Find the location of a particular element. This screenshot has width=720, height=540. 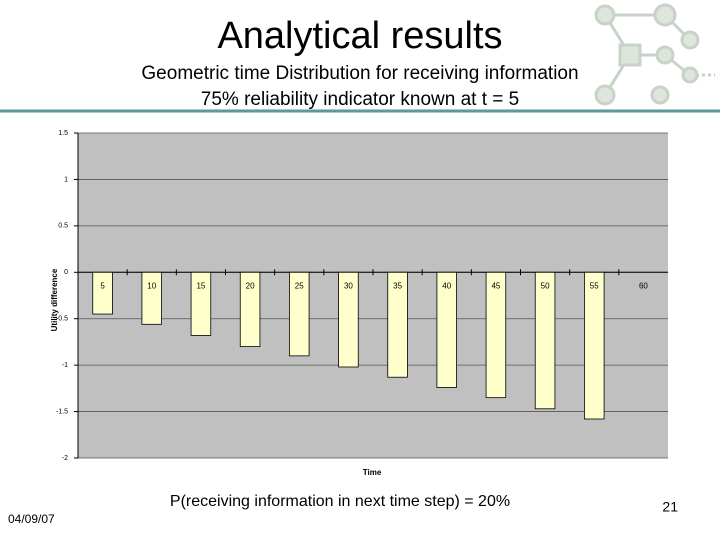

x-tick-label: 45 is located at coordinates (495, 285).